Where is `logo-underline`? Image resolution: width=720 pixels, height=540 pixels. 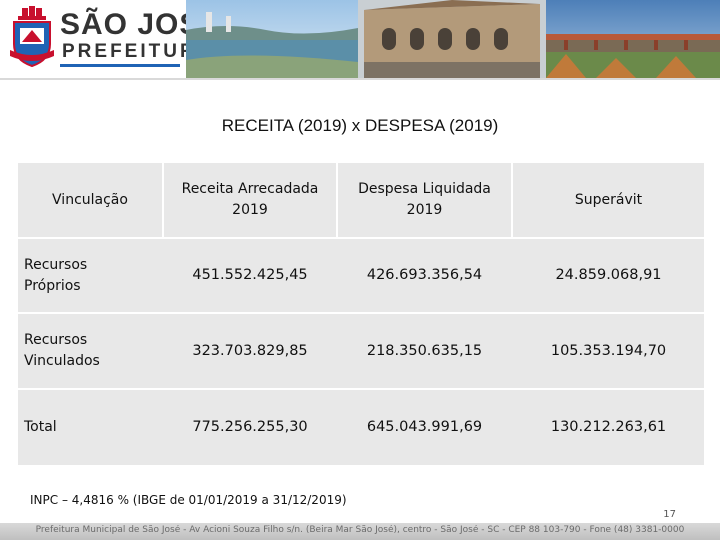 logo-underline is located at coordinates (120, 65).